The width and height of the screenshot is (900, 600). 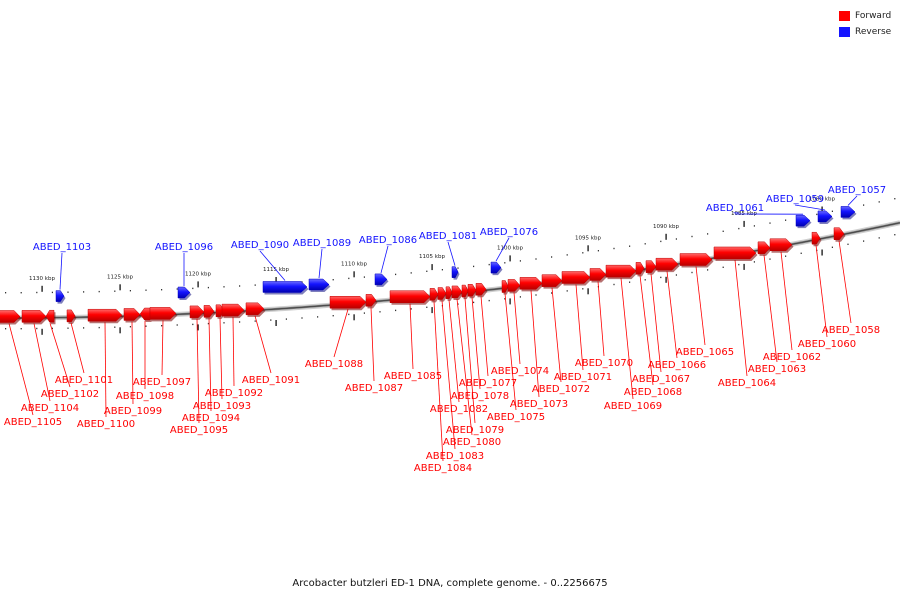 What do you see at coordinates (705, 352) in the screenshot?
I see `gene-label-abed-1065: ABED_1065` at bounding box center [705, 352].